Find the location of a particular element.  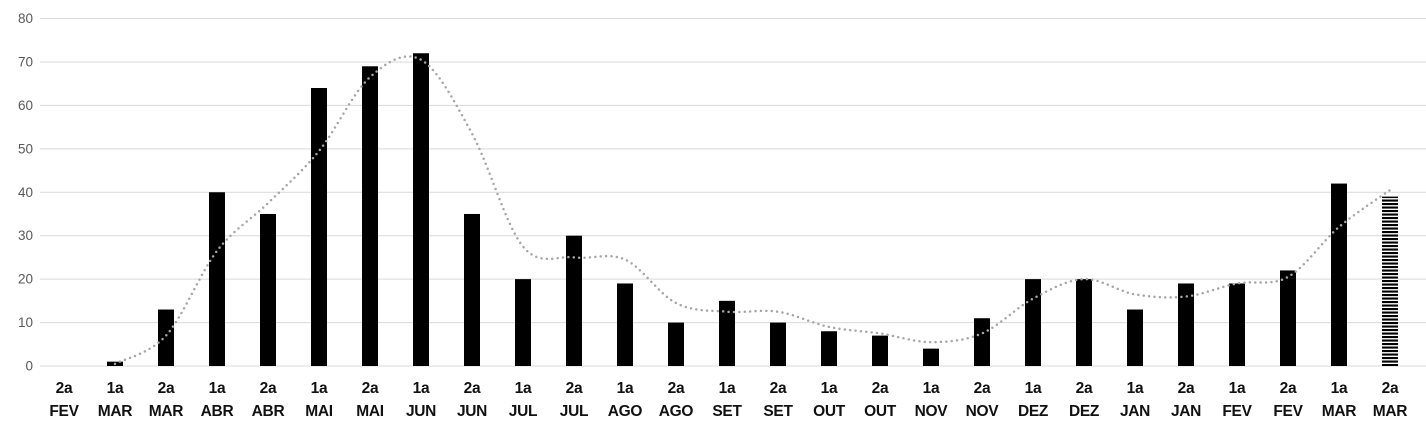

x-tick-label: 1a JAN is located at coordinates (1135, 400).